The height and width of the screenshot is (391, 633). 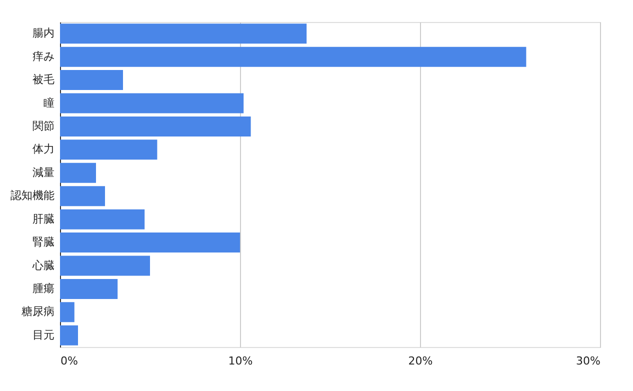 I want to click on y-tick-label: 認知機能, so click(x=32, y=195).